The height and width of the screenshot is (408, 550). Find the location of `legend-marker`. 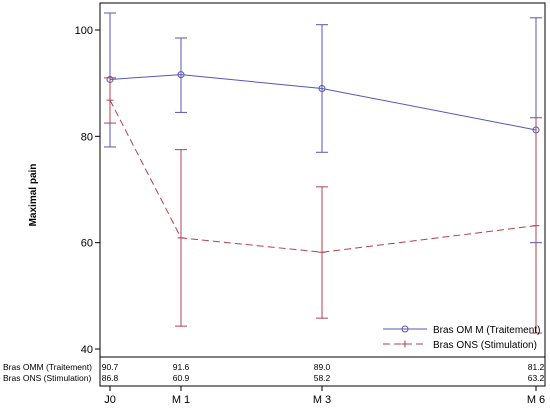

legend-marker is located at coordinates (405, 329).